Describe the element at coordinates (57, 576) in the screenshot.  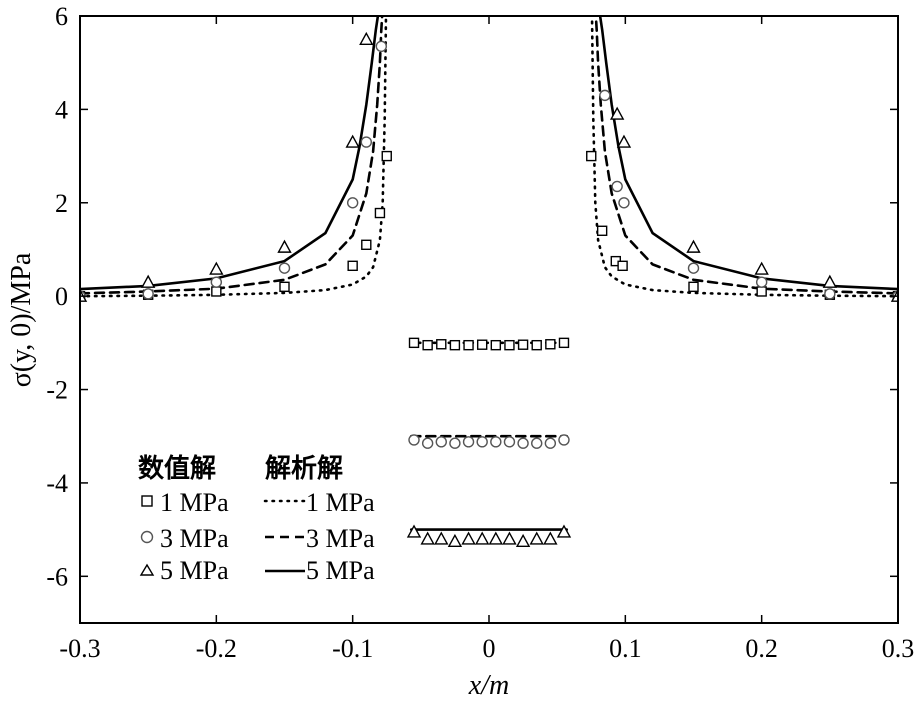
I see `y-tick-label: -6` at that location.